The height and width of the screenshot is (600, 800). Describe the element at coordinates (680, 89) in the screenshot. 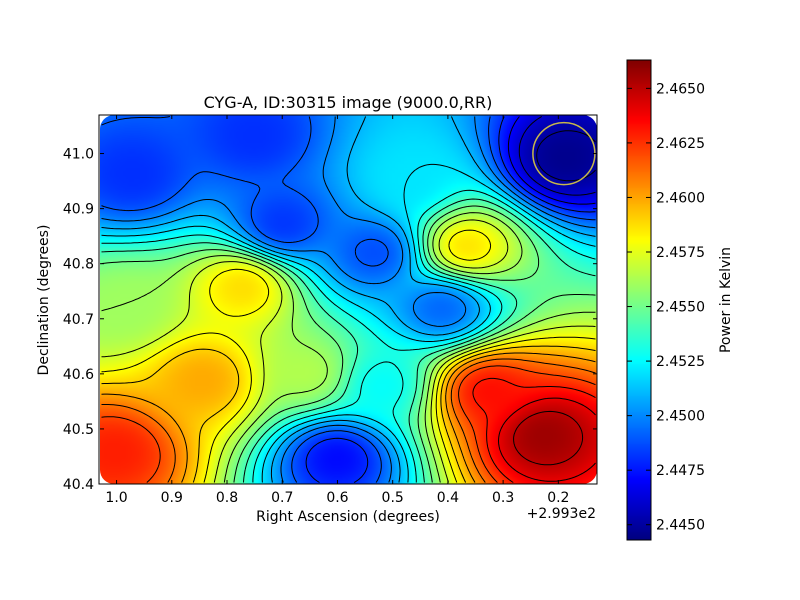

I see `colorbar-tick-label: 2.4650` at that location.